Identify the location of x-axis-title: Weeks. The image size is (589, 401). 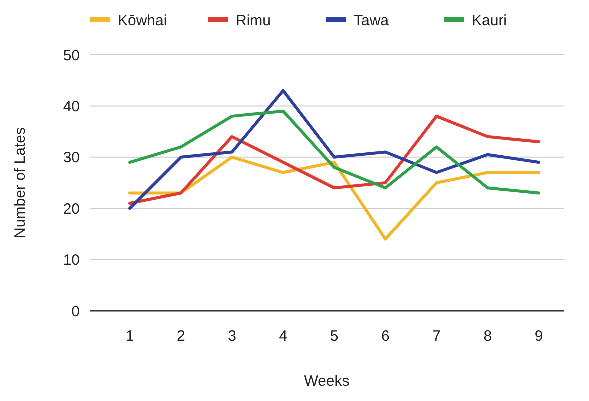
(327, 381).